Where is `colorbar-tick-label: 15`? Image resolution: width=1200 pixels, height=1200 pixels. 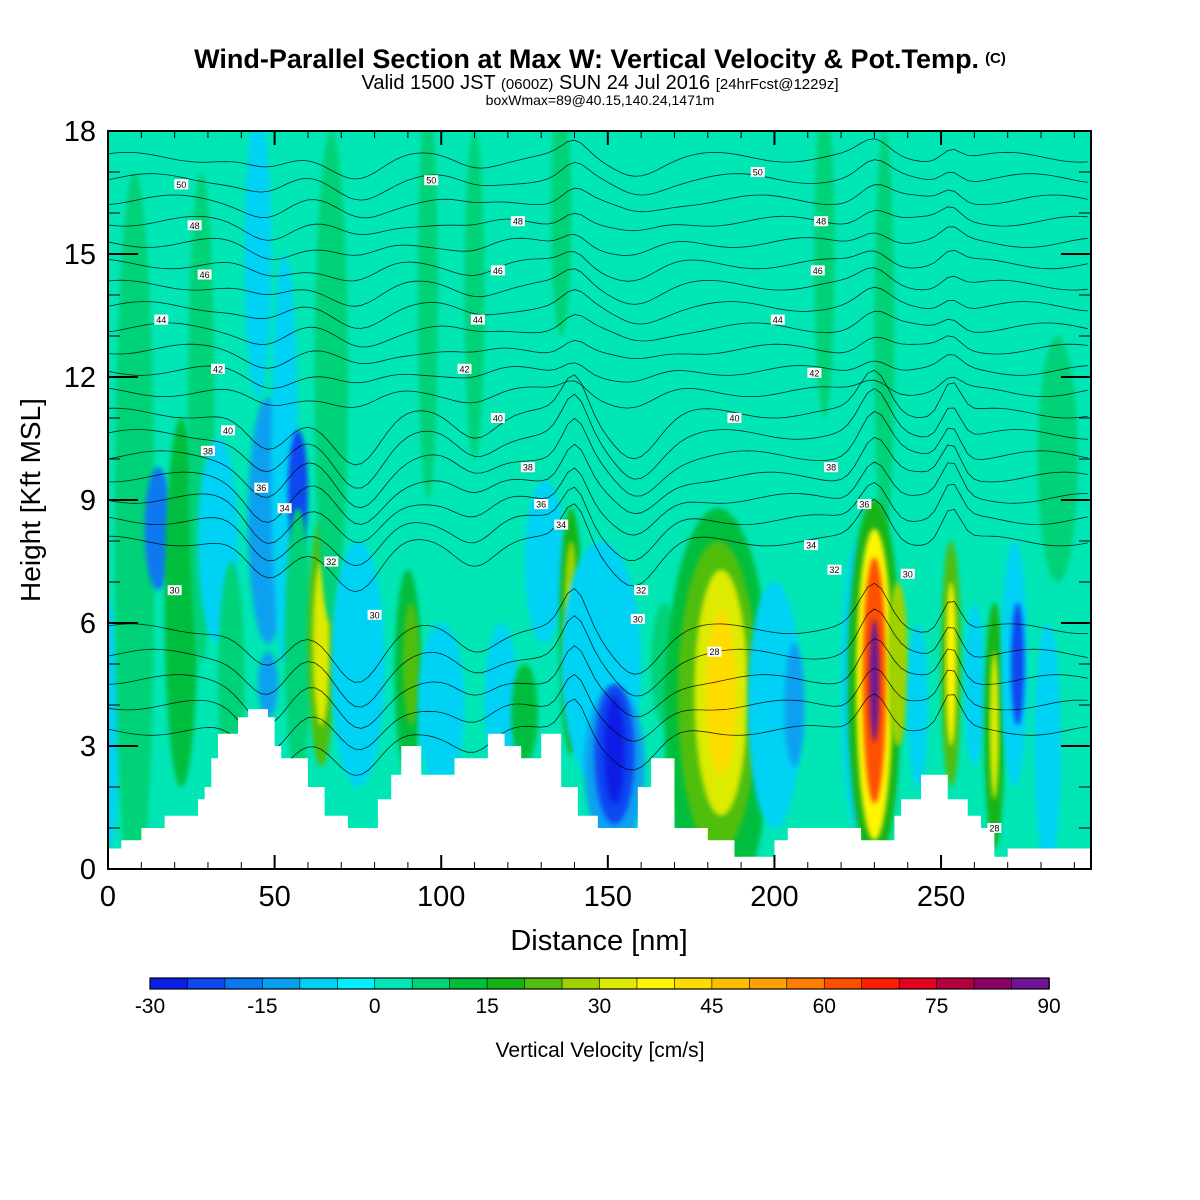
colorbar-tick-label: 15 is located at coordinates (486, 1006).